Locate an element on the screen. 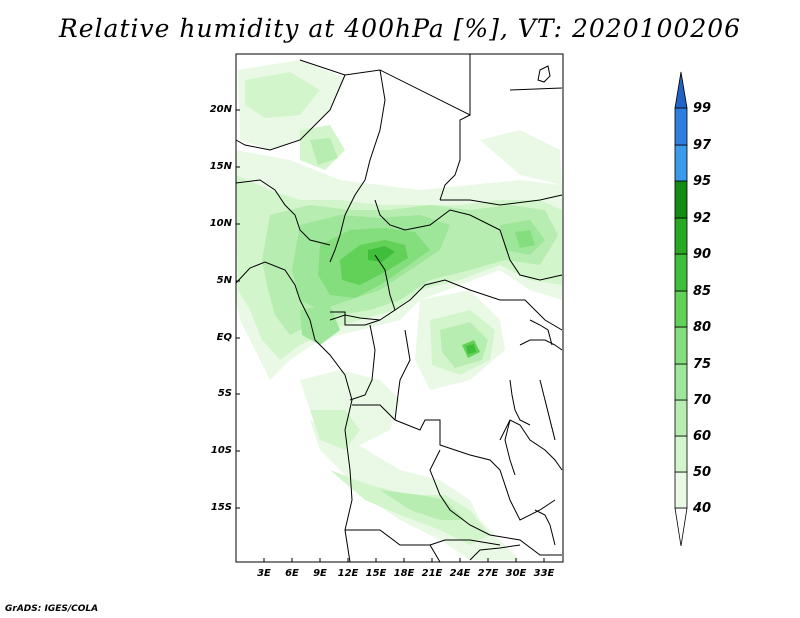 The image size is (800, 618). lat-ticks is located at coordinates (238, 309).